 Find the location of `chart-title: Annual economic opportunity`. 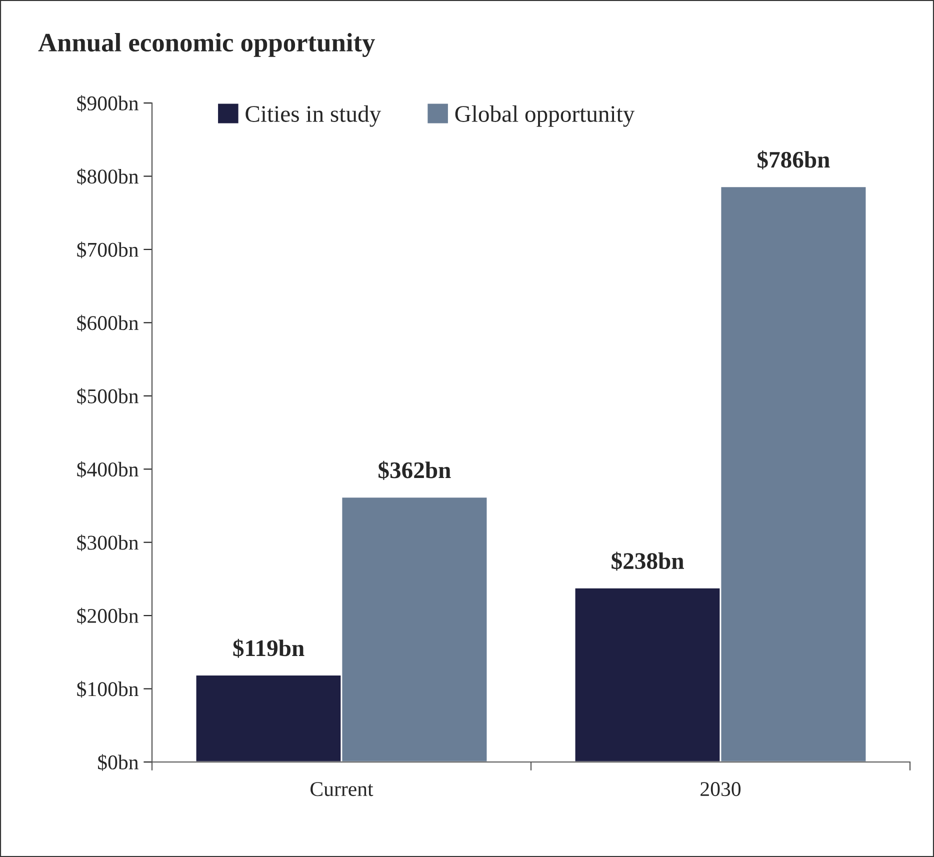

chart-title: Annual economic opportunity is located at coordinates (206, 45).